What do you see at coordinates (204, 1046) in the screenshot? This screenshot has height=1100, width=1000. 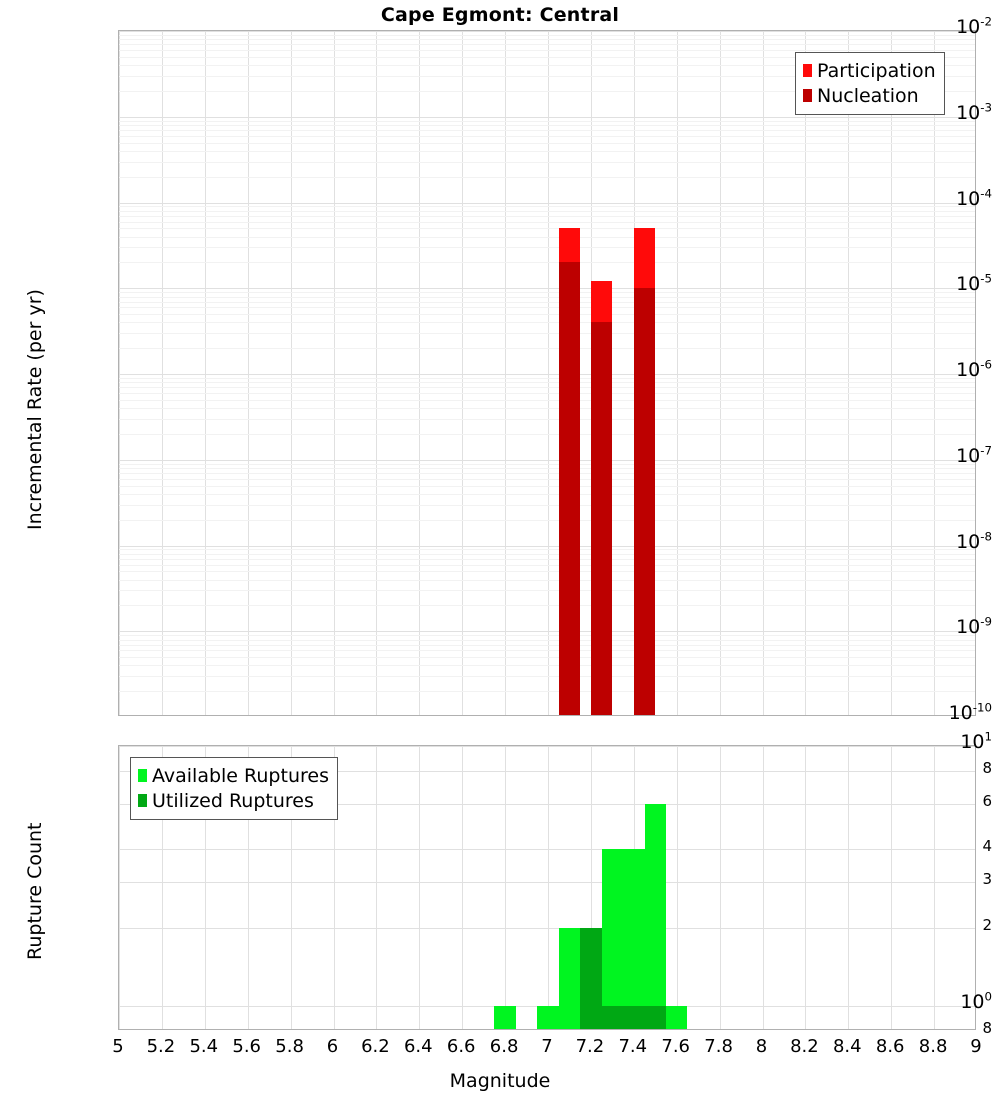 I see `x-tick-label: 5.4` at bounding box center [204, 1046].